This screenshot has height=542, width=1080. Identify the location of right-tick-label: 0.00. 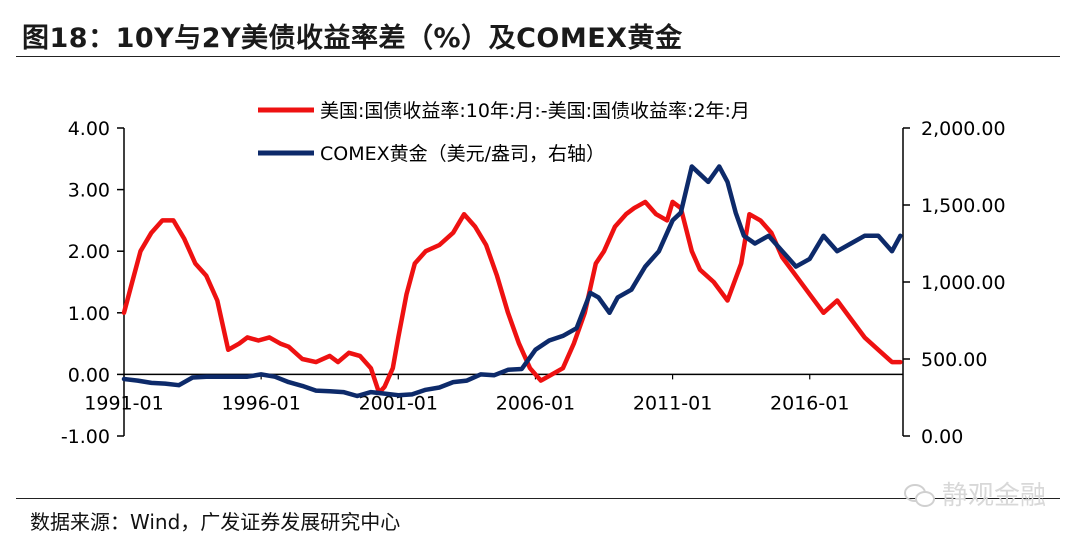
(942, 437).